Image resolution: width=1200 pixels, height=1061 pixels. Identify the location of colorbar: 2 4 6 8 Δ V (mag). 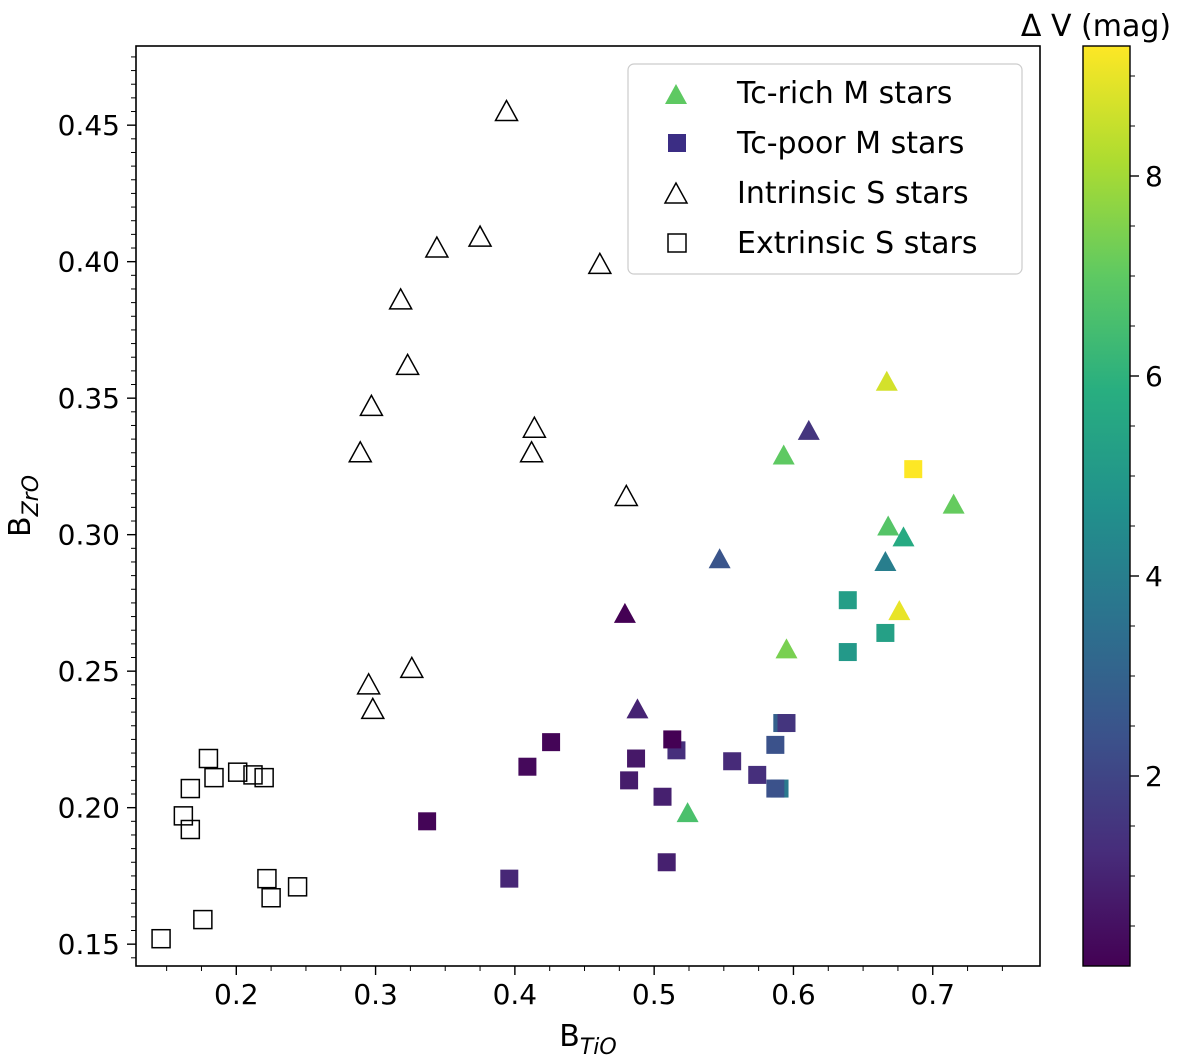
(1096, 488).